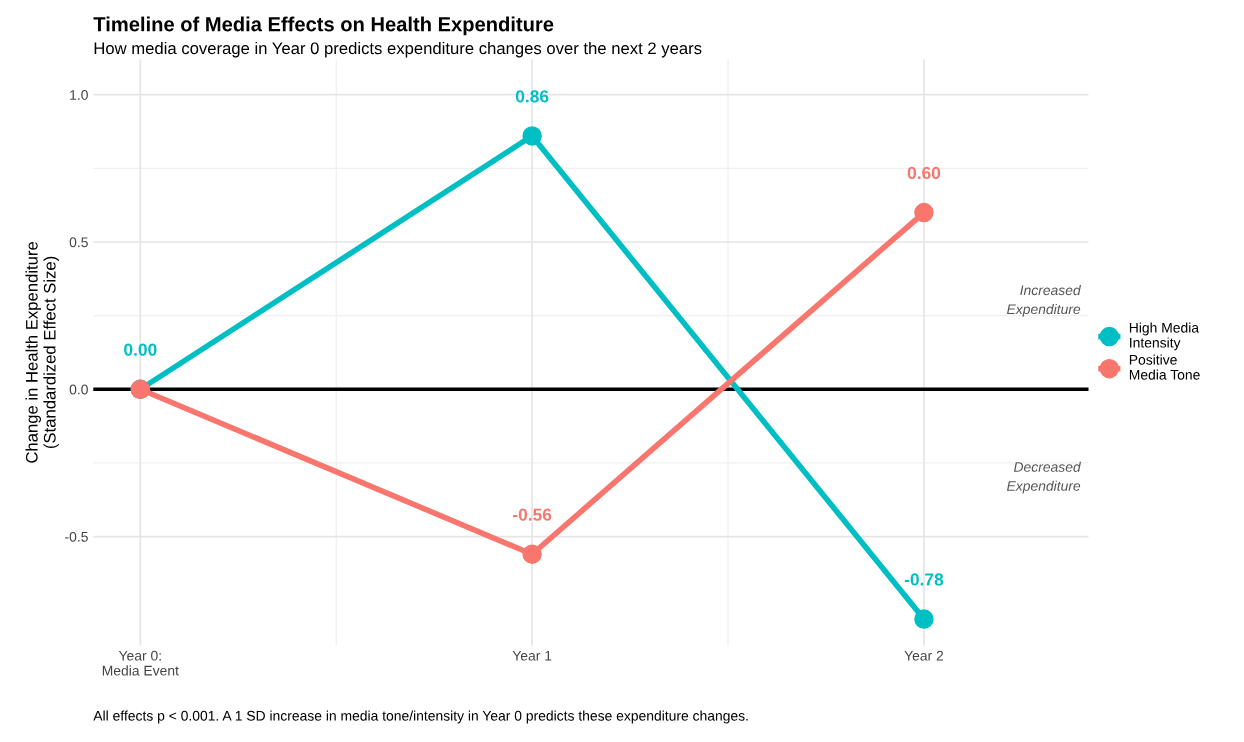 The width and height of the screenshot is (1244, 742). I want to click on chart-title: Timeline of Media Effects on Health Expenditure, so click(323, 26).